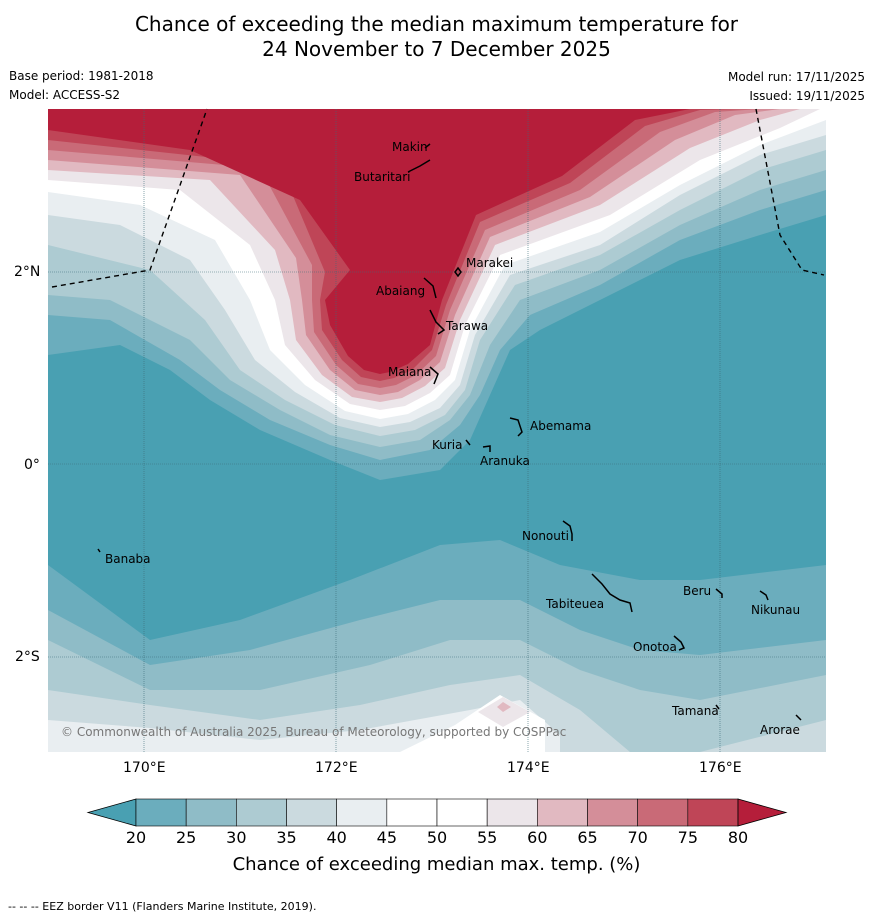 This screenshot has height=919, width=873. I want to click on onotoa-atoll, so click(679, 643).